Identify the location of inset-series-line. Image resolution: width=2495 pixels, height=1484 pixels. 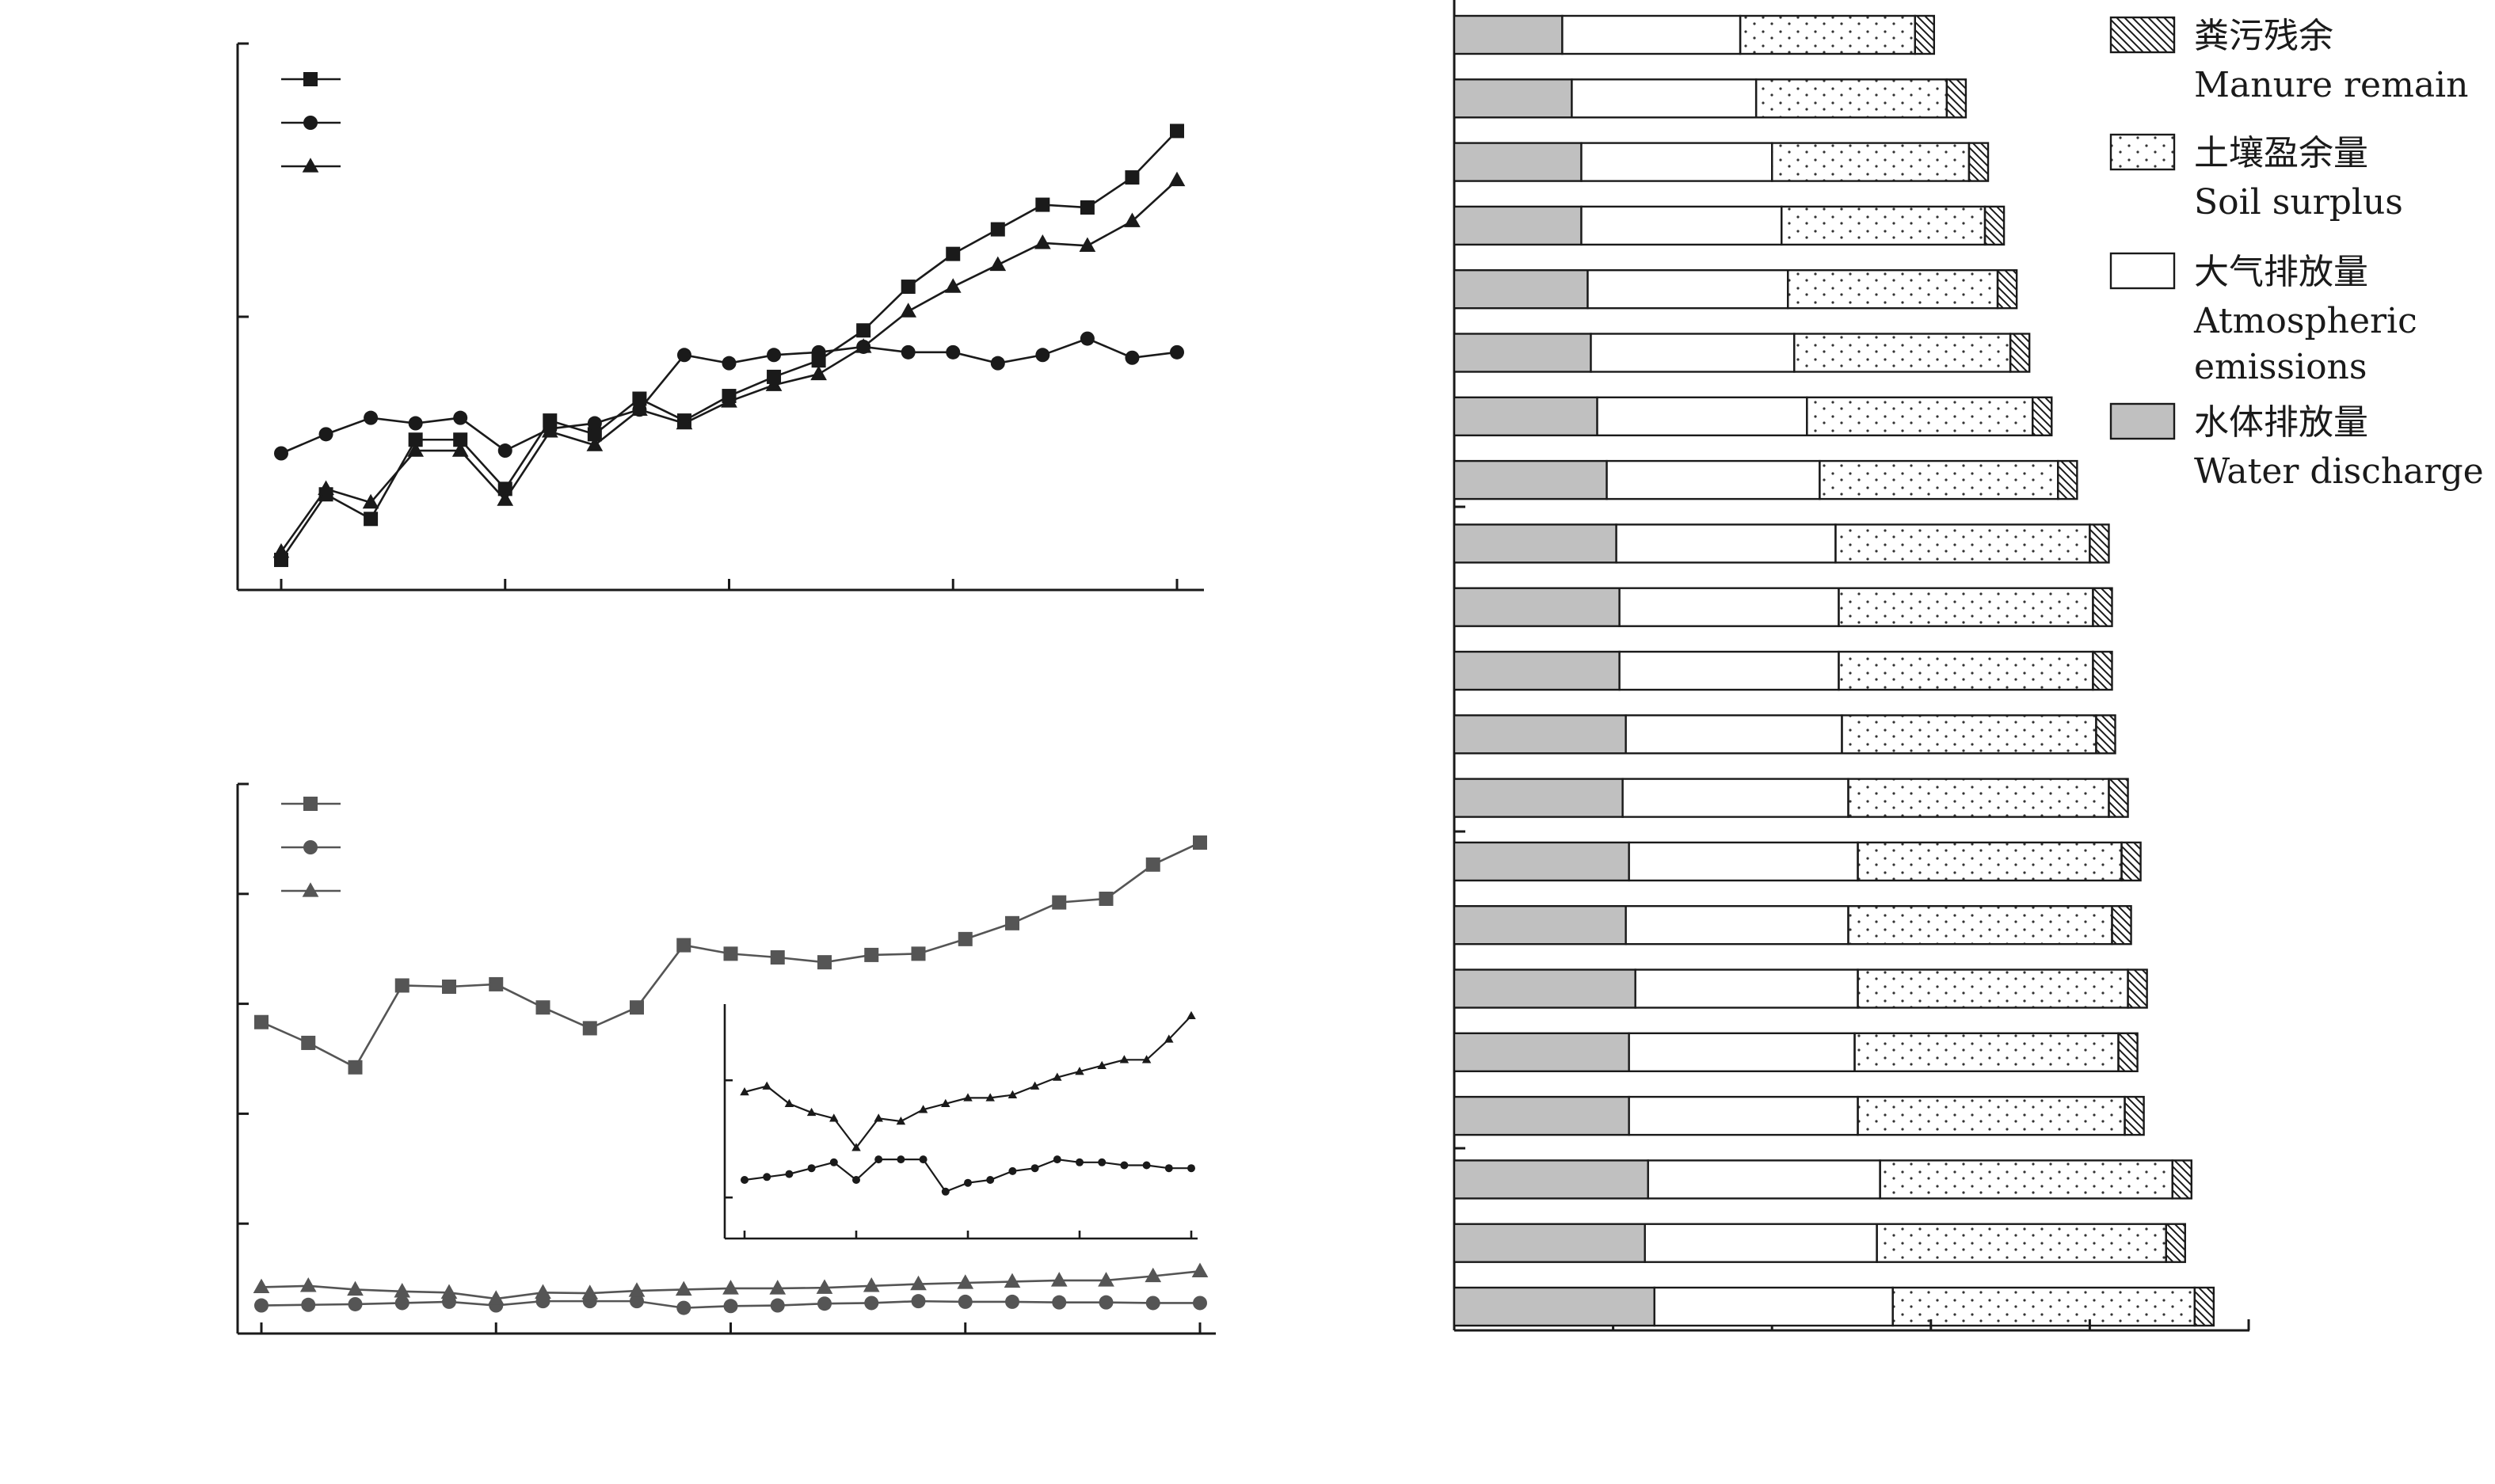
(968, 1083).